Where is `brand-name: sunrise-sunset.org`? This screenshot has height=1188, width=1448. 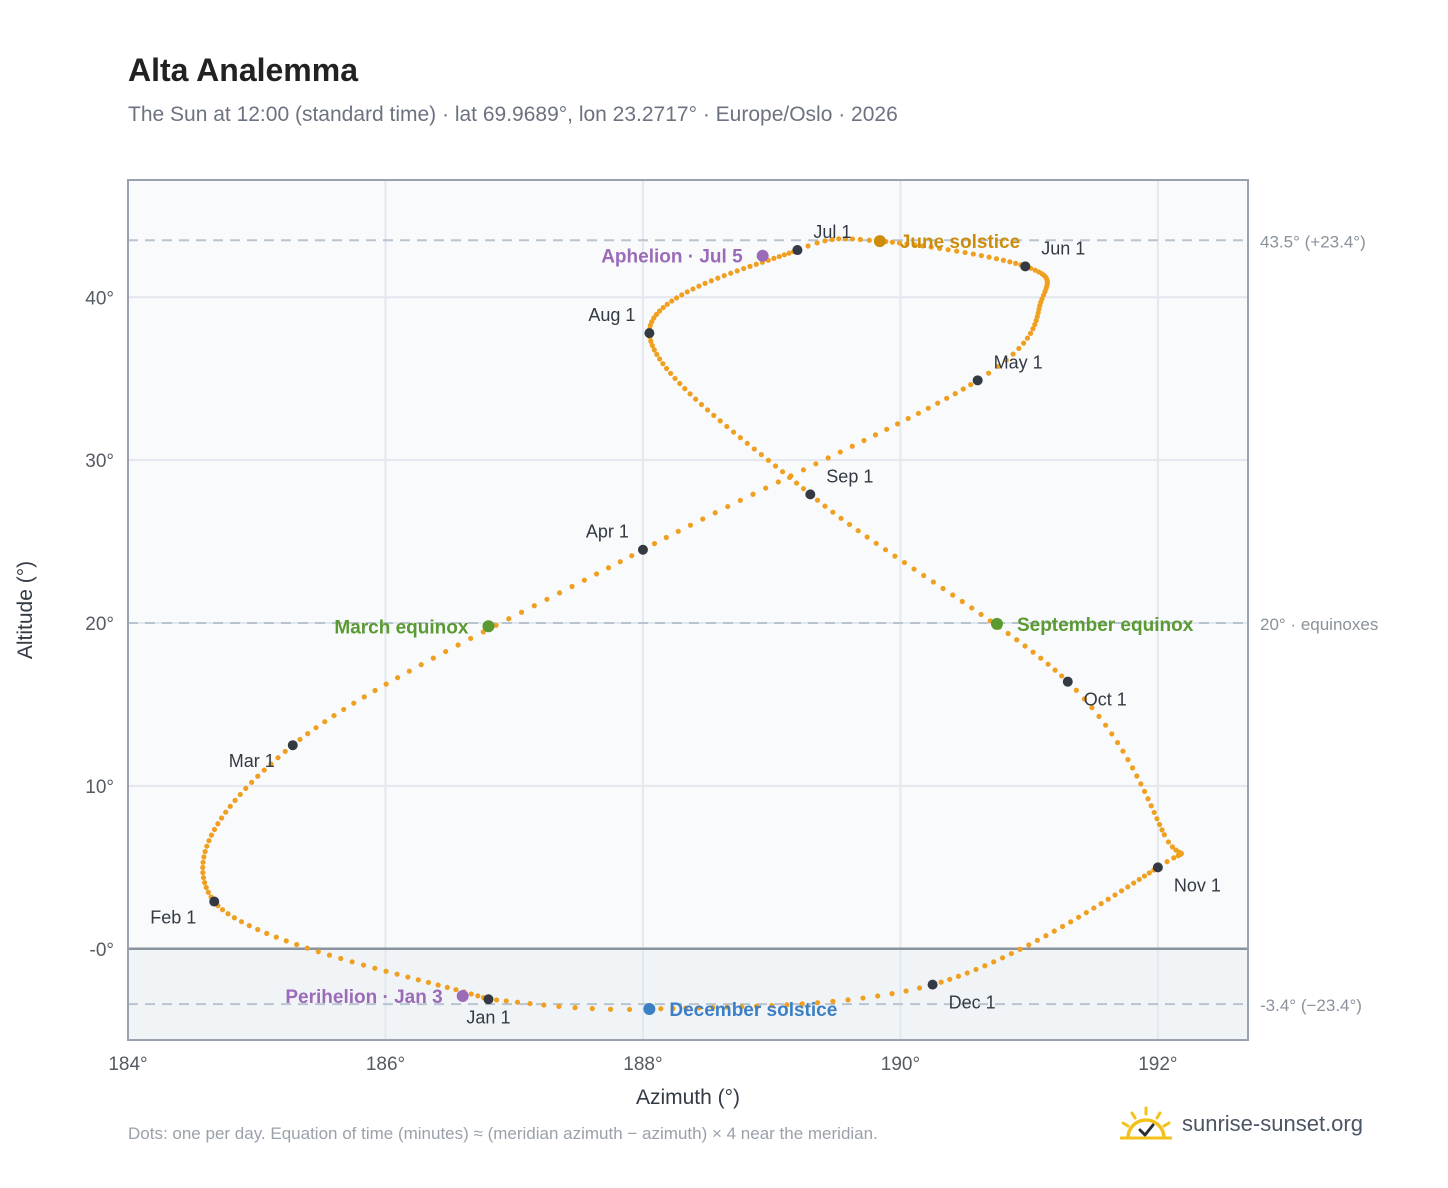
brand-name: sunrise-sunset.org is located at coordinates (1272, 1123).